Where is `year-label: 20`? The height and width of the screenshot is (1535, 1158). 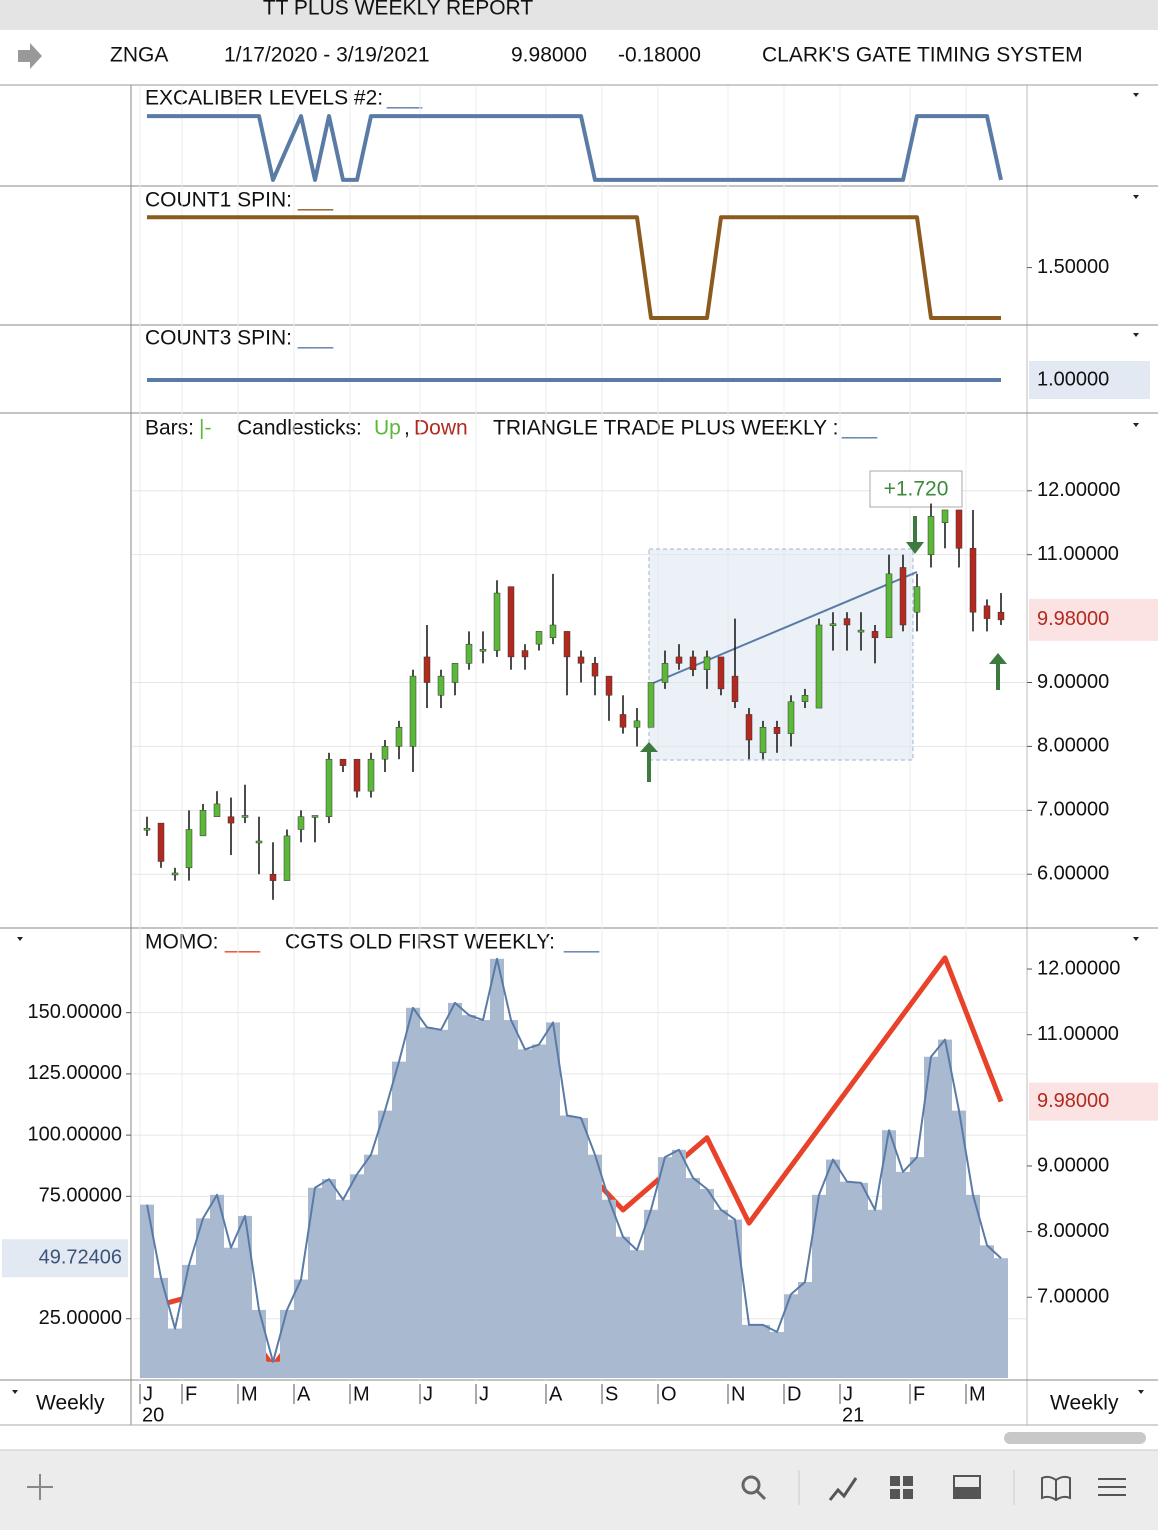
year-label: 20 is located at coordinates (153, 1415).